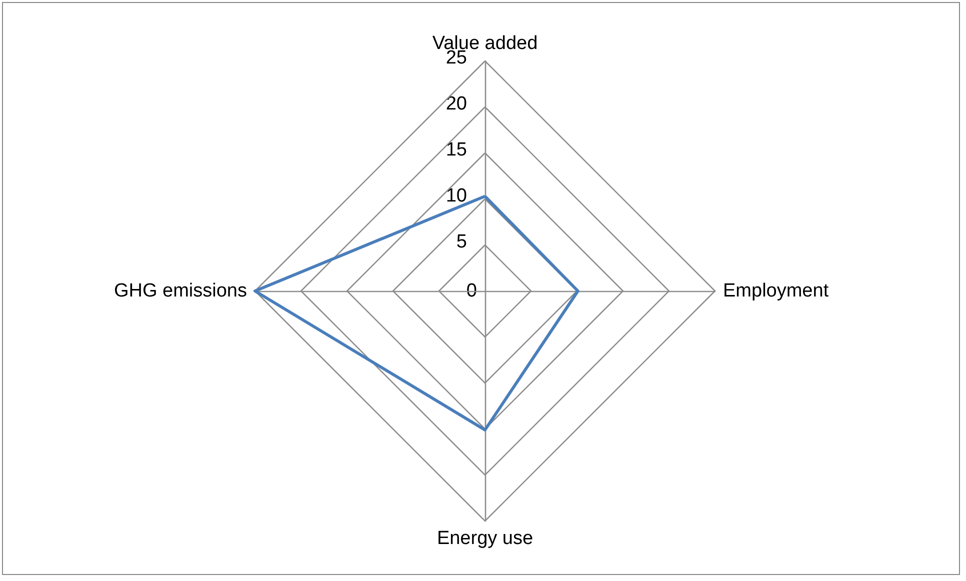 The image size is (966, 581). I want to click on spoke-label: Employment, so click(776, 291).